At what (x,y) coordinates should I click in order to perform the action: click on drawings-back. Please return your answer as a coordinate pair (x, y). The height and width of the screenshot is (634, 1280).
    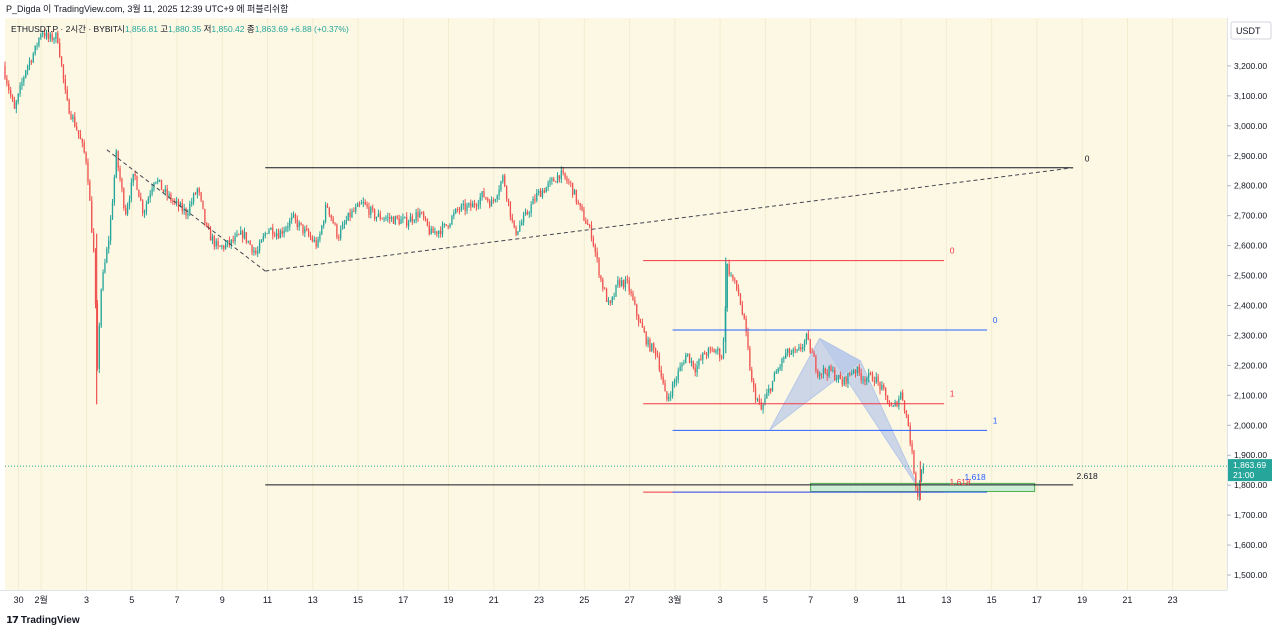
    Looking at the image, I should click on (902, 414).